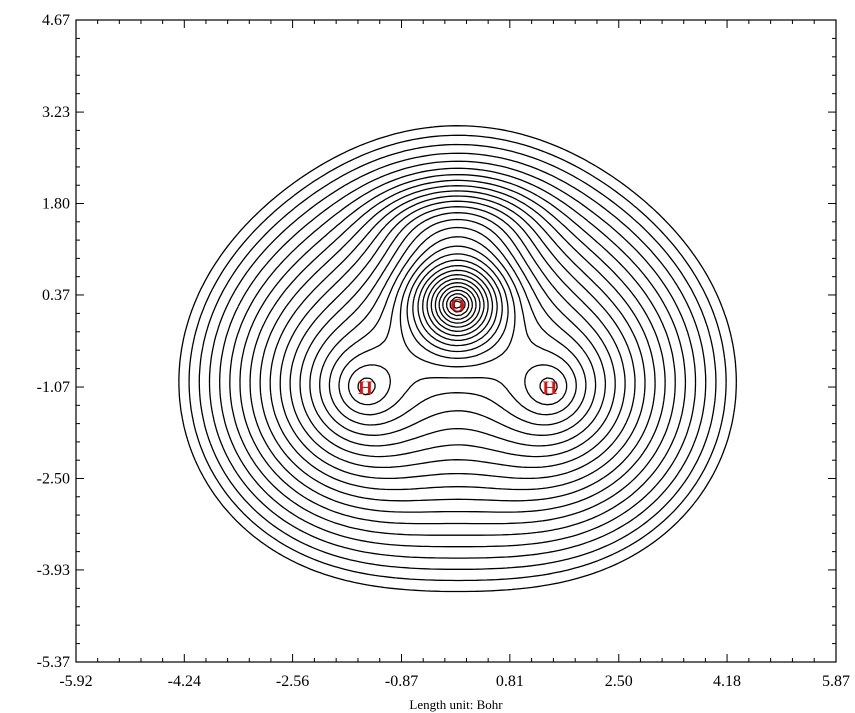  What do you see at coordinates (454, 681) in the screenshot?
I see `x-tick-labels: -5.92 -4.24 -2.56 -0.87 0.81 2.50 4.18 5.87` at bounding box center [454, 681].